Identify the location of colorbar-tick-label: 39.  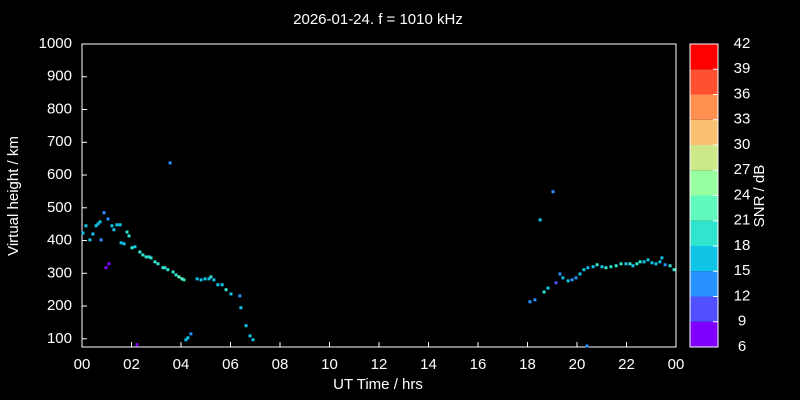
(742, 68).